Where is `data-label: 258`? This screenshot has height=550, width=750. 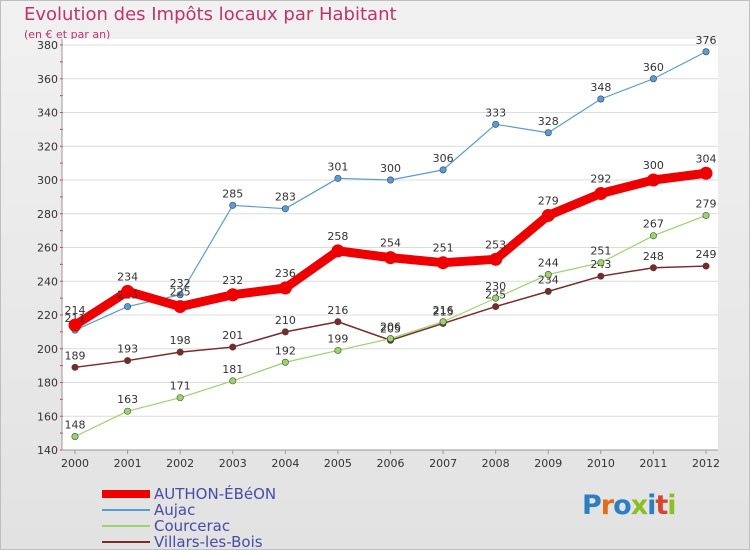
data-label: 258 is located at coordinates (337, 236).